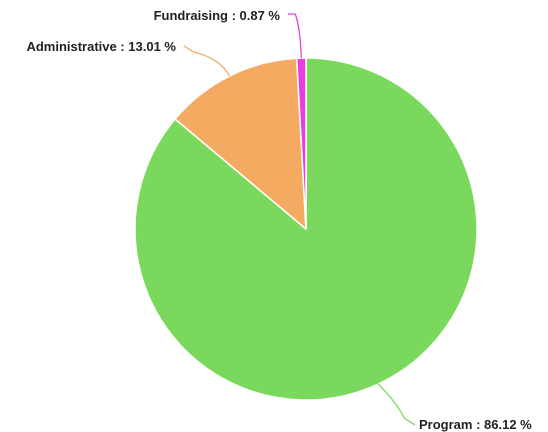 The image size is (548, 432). I want to click on pie-slice-administrative, so click(240, 143).